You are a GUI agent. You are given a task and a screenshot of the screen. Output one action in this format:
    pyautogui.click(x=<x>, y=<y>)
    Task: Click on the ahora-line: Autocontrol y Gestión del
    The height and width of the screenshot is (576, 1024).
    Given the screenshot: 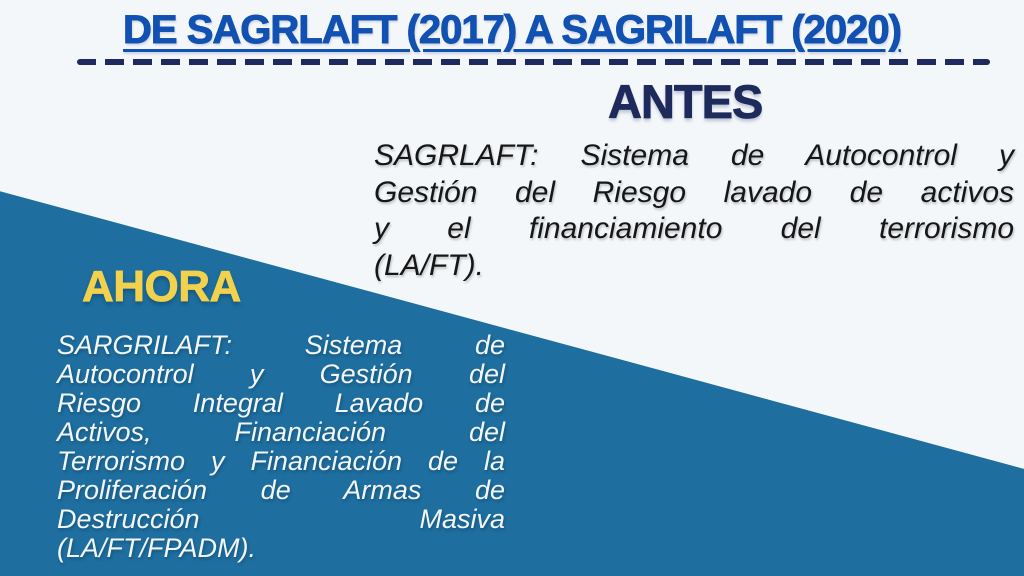 What is the action you would take?
    pyautogui.click(x=281, y=374)
    